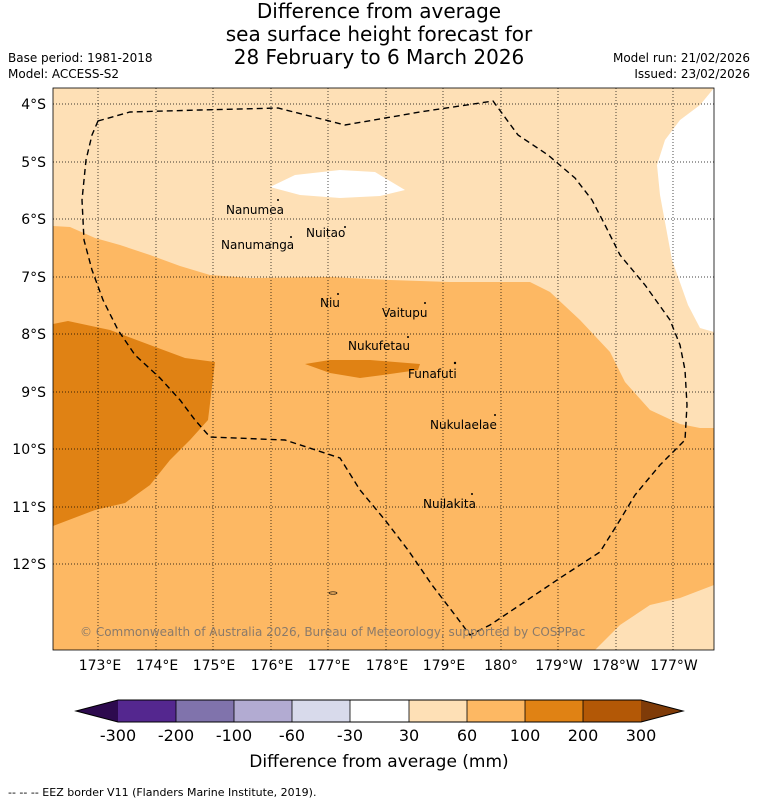  Describe the element at coordinates (559, 666) in the screenshot. I see `lon-label: 179°W` at that location.